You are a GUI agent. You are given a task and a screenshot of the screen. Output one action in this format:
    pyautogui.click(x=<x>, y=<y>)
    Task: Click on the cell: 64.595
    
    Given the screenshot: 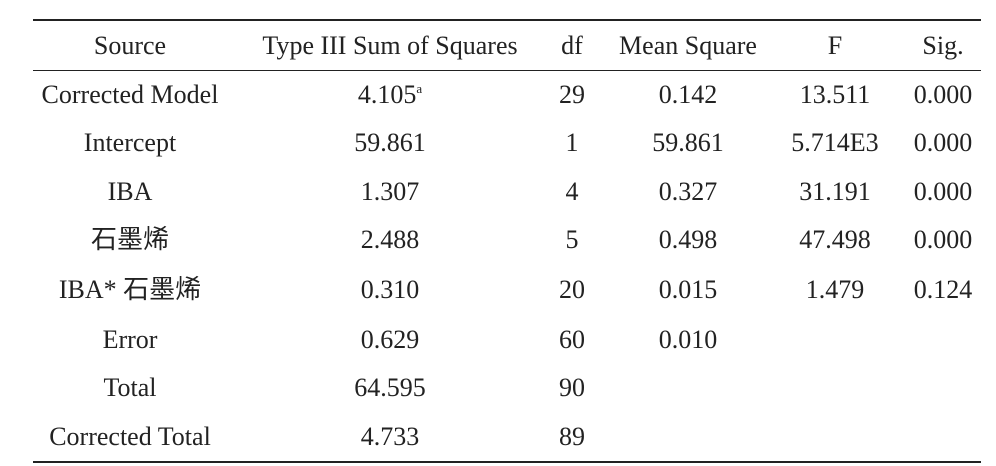 What is the action you would take?
    pyautogui.click(x=390, y=387)
    